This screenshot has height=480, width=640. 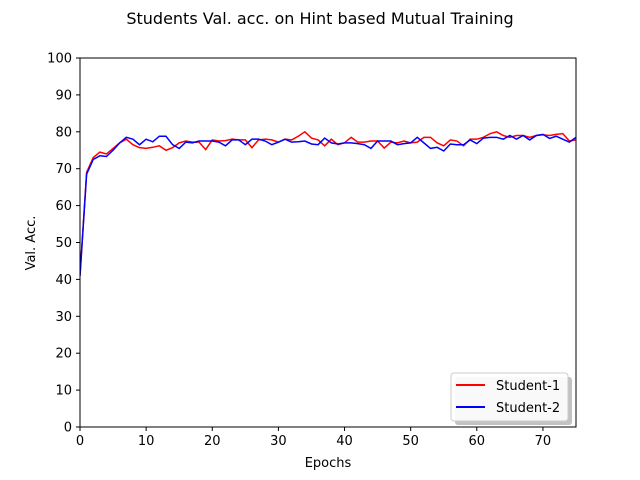 I want to click on y-tick-label: 50, so click(x=63, y=243).